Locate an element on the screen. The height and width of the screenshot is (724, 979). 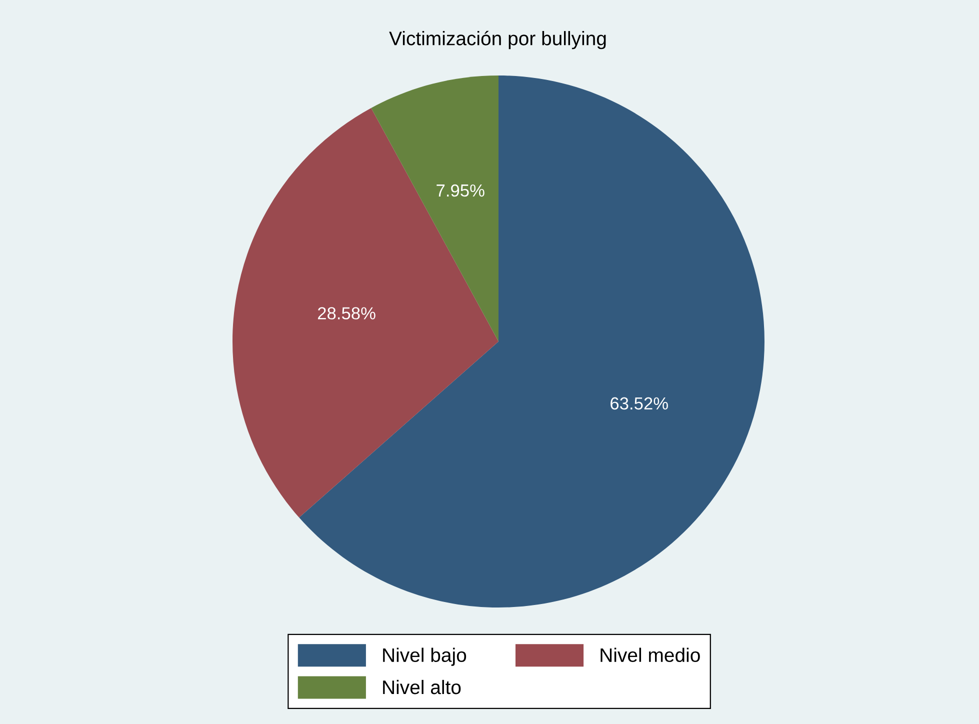
chart-title: Victimización por bullying is located at coordinates (497, 40).